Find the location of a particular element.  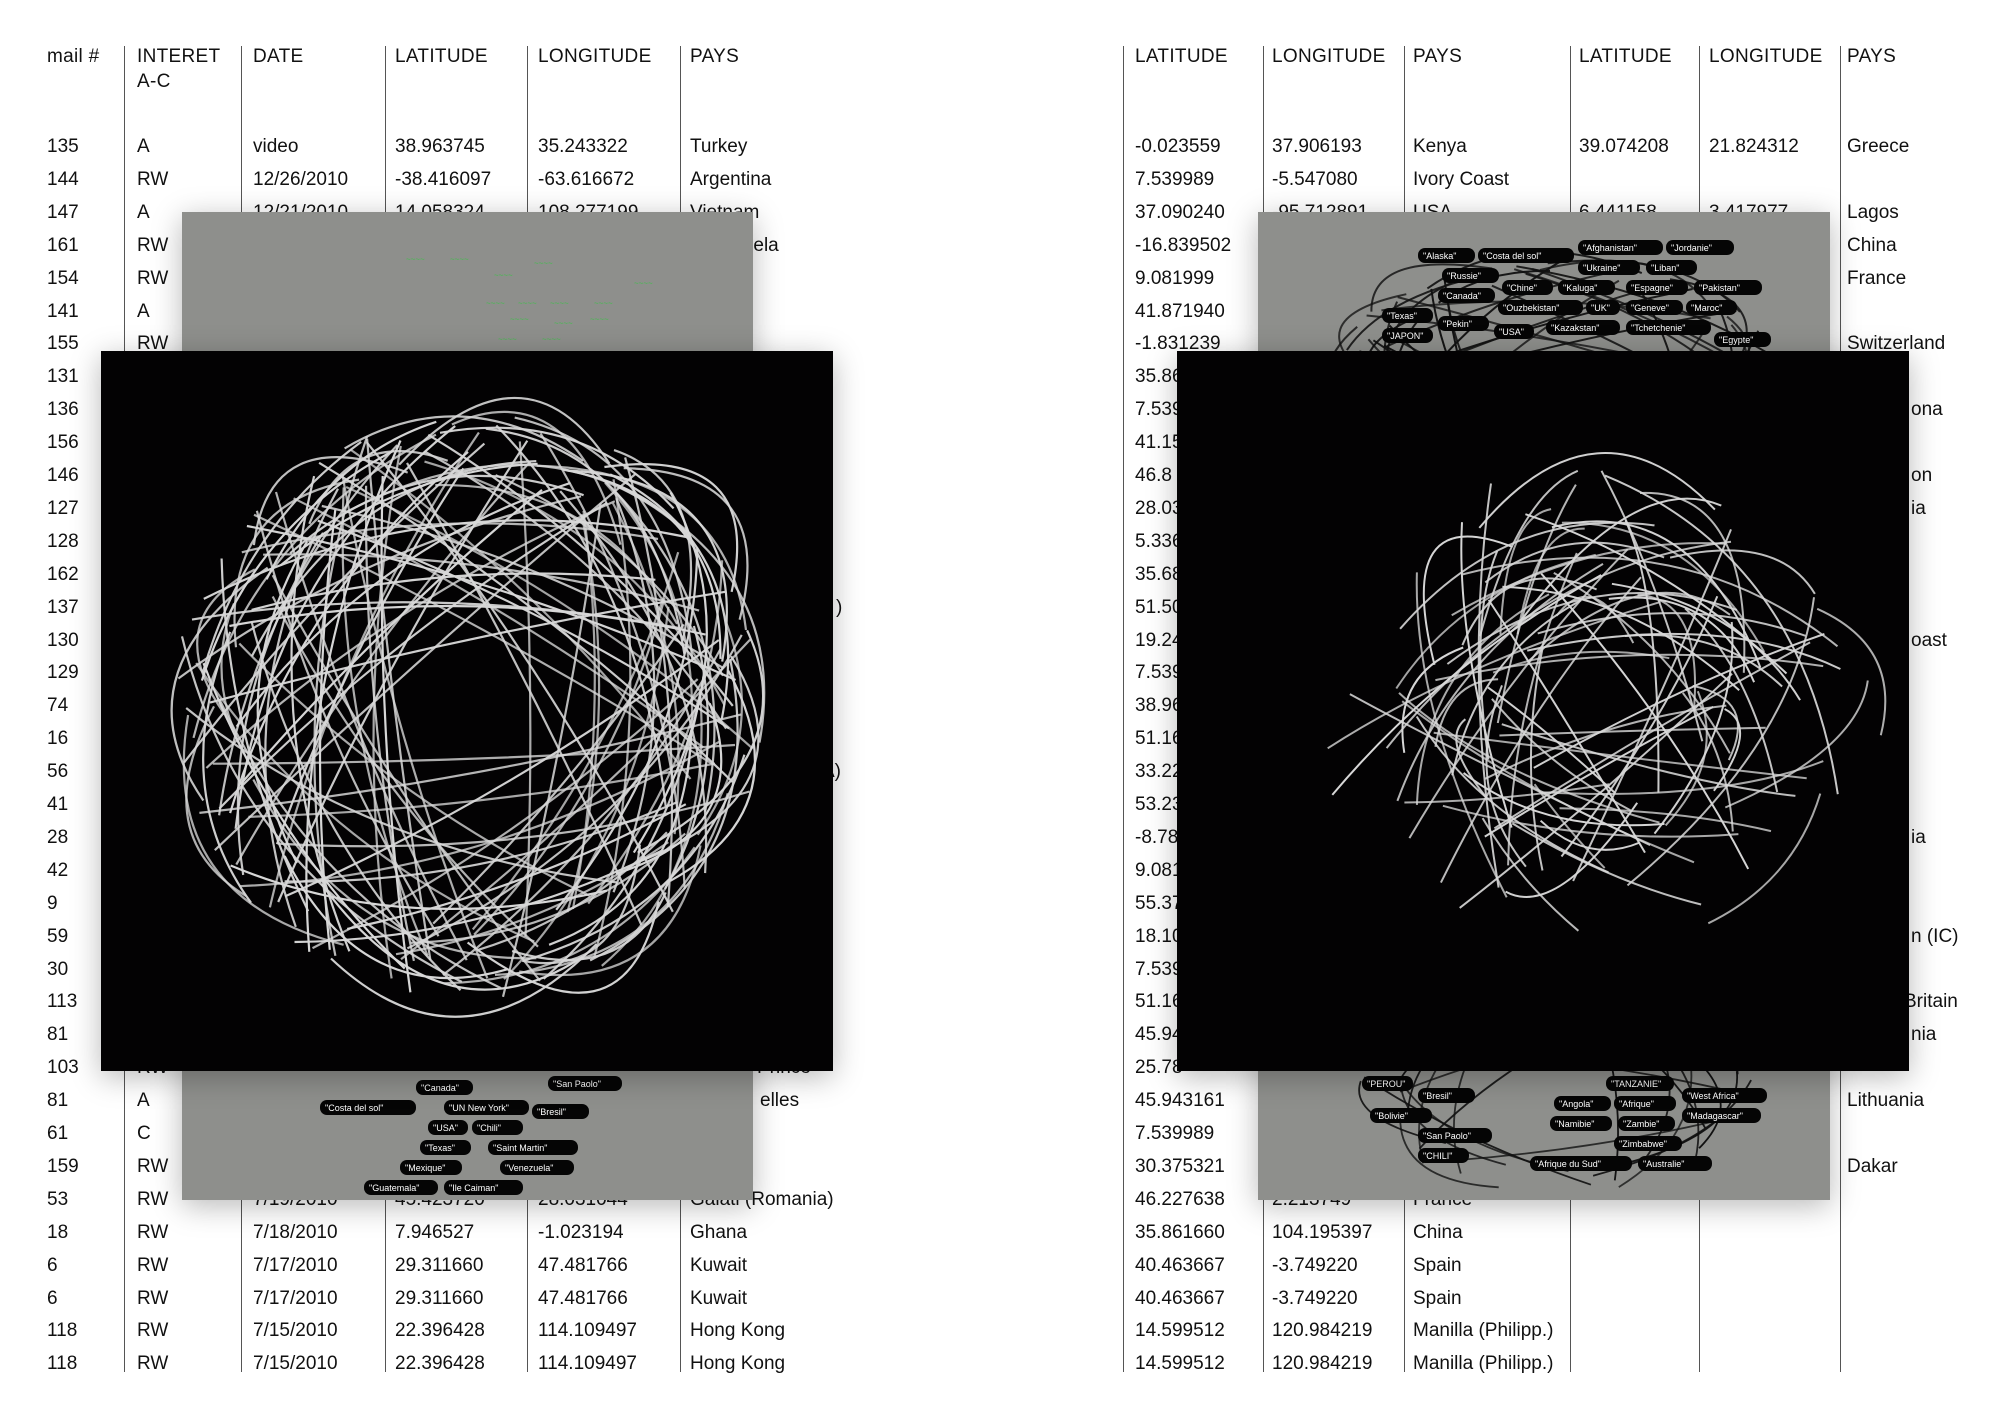

cell-country: Argentina is located at coordinates (731, 179).